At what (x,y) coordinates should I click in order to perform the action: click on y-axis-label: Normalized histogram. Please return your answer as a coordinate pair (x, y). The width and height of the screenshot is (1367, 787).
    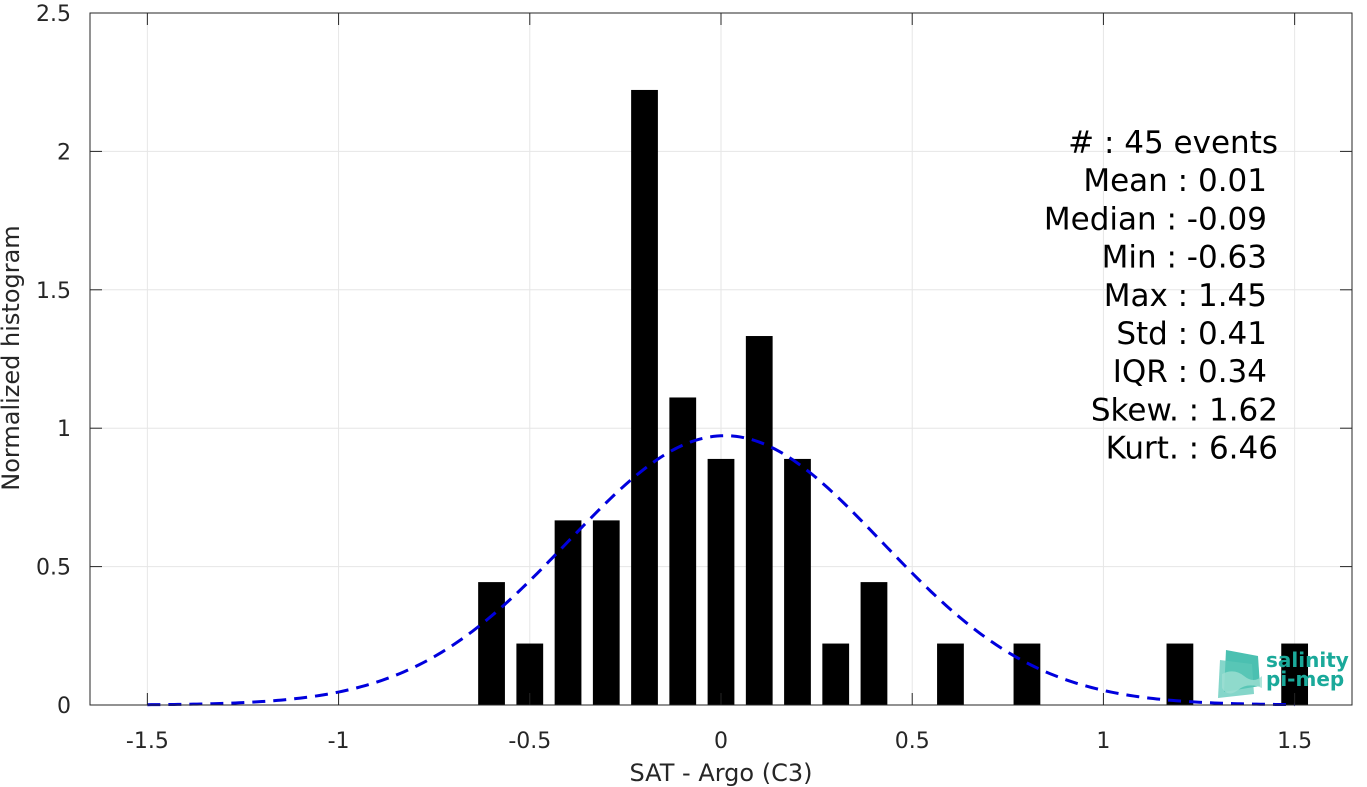
    Looking at the image, I should click on (12, 357).